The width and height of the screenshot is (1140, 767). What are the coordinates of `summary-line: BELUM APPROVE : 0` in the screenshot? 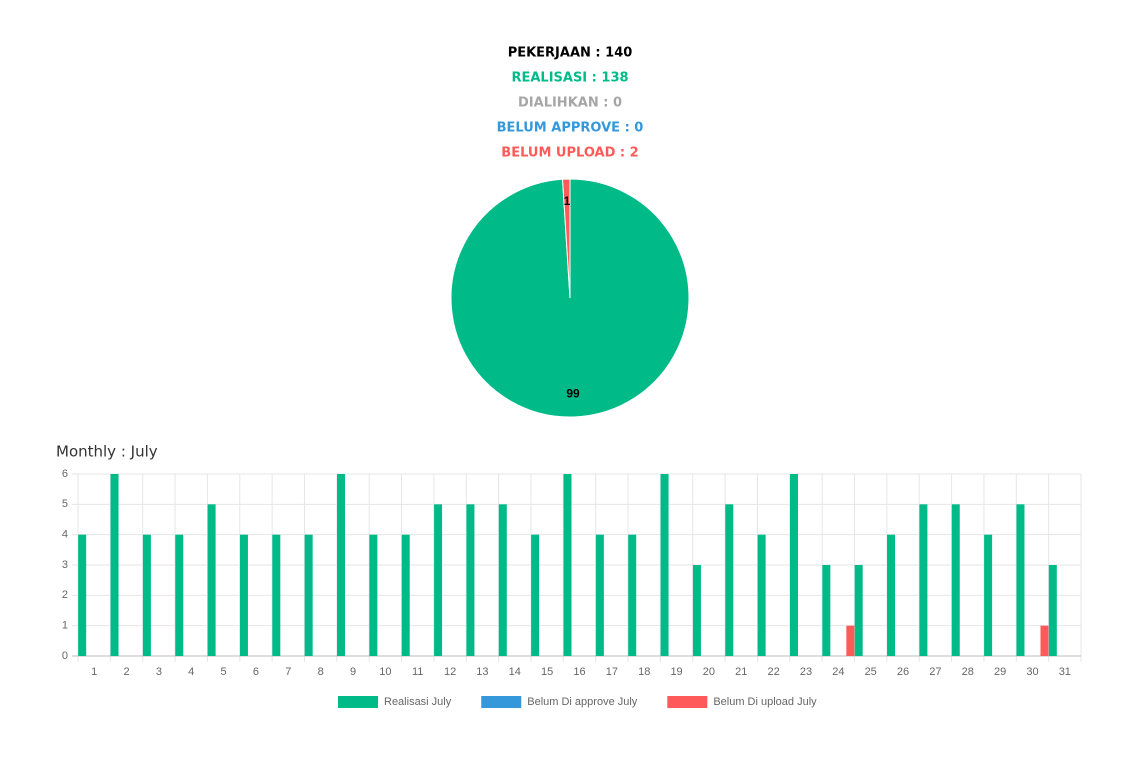 It's located at (570, 128).